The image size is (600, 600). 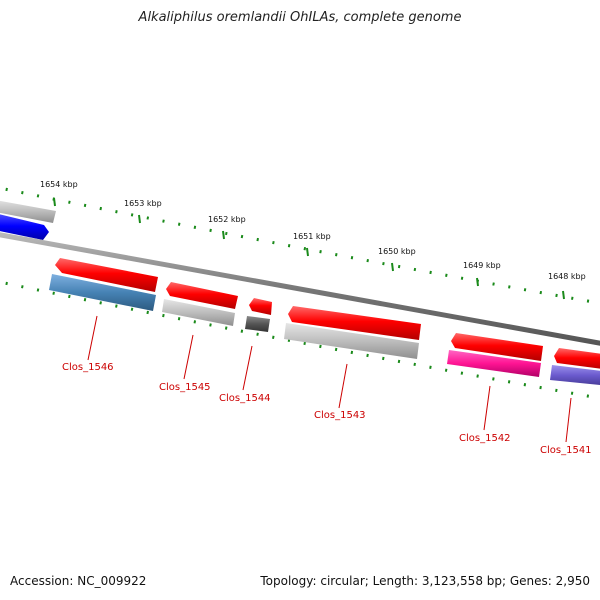 What do you see at coordinates (245, 398) in the screenshot?
I see `gene-label-Clos_1544: Clos_1544` at bounding box center [245, 398].